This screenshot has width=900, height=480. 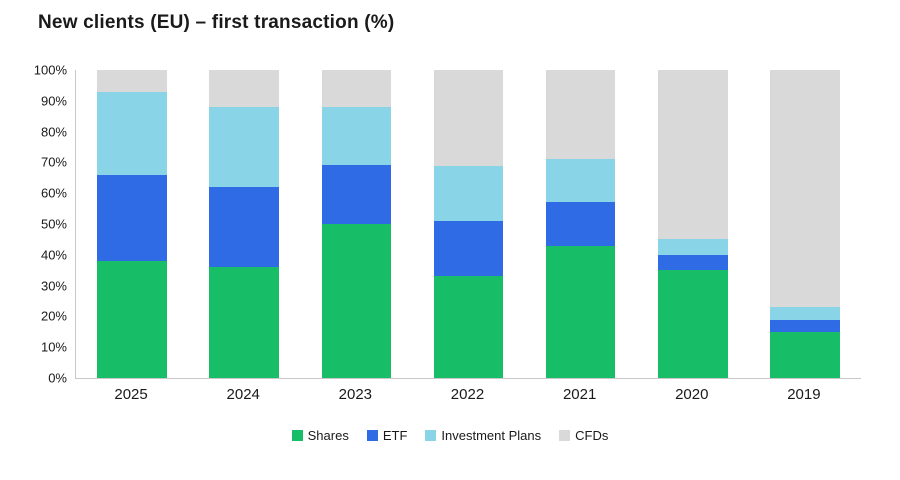 I want to click on stacked-bar-2022, so click(x=468, y=224).